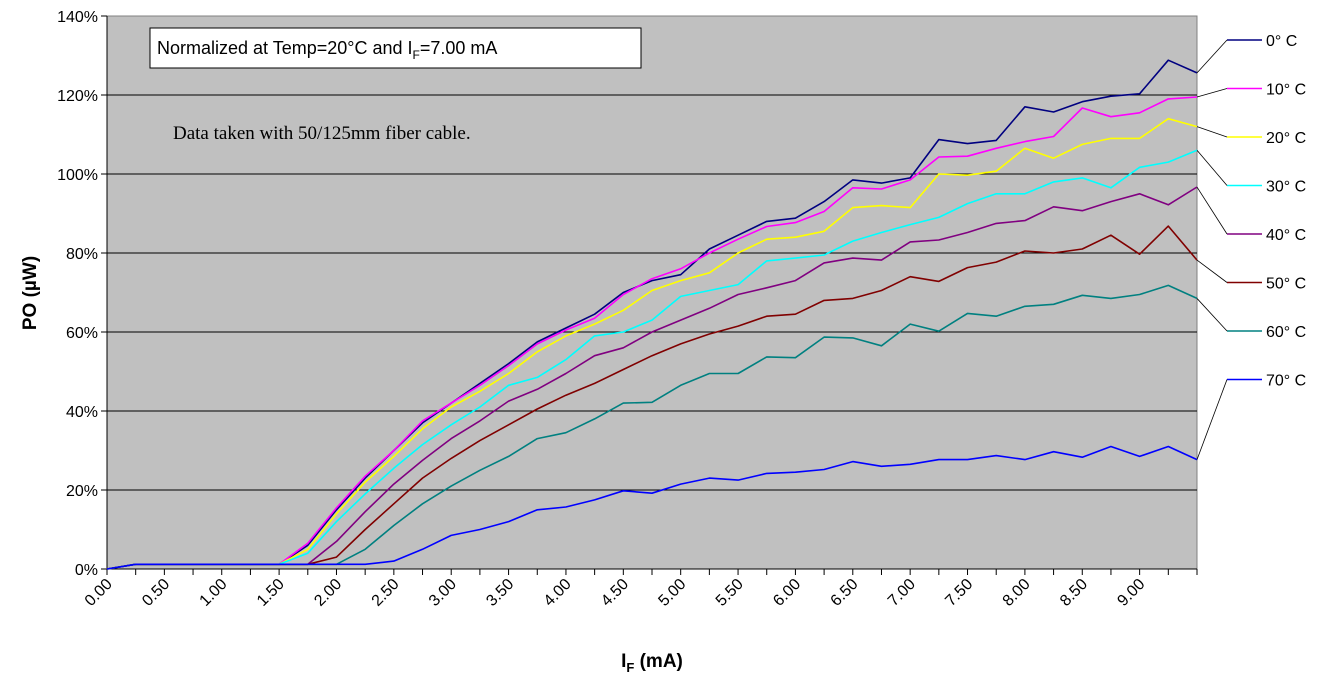  What do you see at coordinates (30, 293) in the screenshot?
I see `y-axis-title: PO (µW)` at bounding box center [30, 293].